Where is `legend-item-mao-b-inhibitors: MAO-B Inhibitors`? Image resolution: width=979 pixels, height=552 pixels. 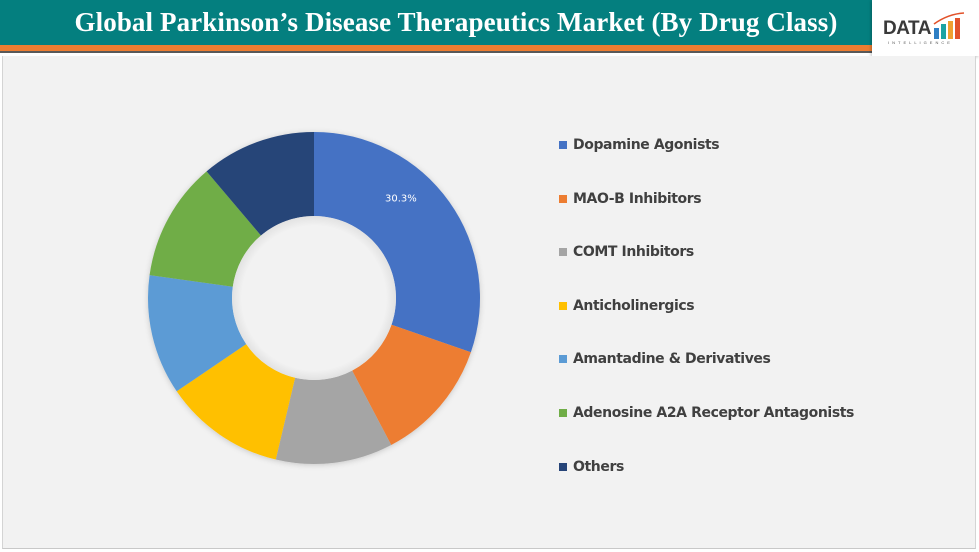 legend-item-mao-b-inhibitors: MAO-B Inhibitors is located at coordinates (630, 199).